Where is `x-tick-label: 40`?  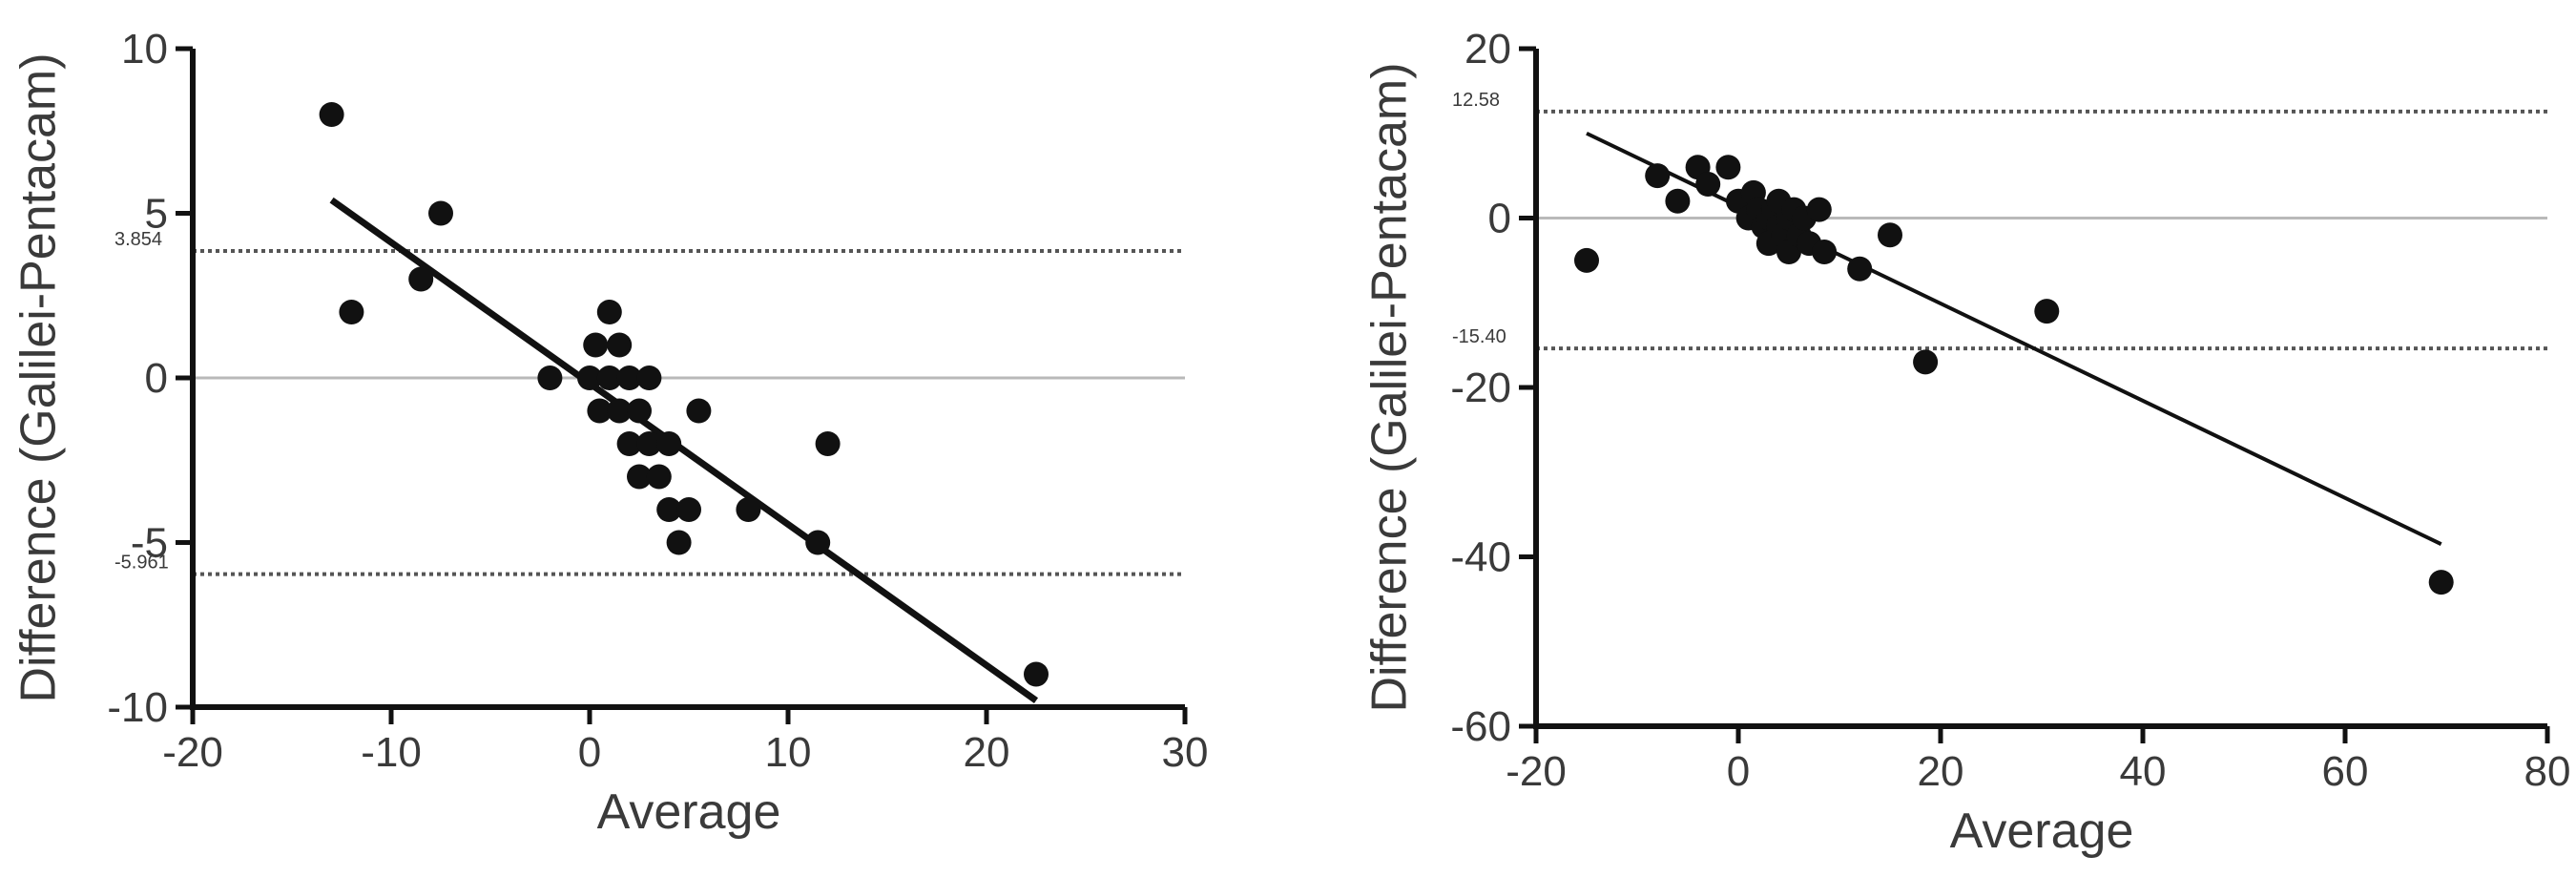
x-tick-label: 40 is located at coordinates (2143, 771).